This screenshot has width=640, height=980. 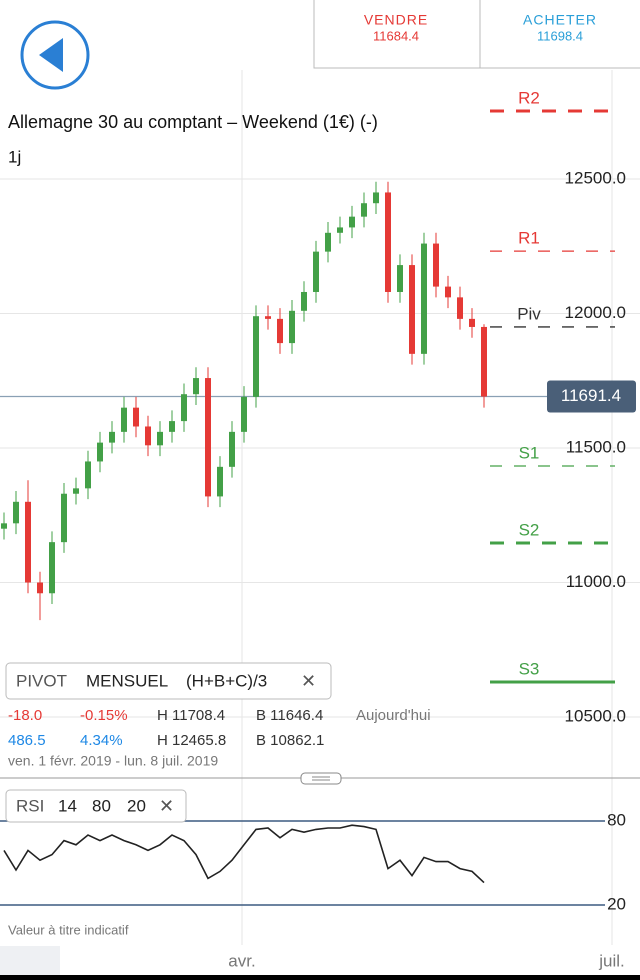 I want to click on y-tick-label: 80, so click(x=616, y=819).